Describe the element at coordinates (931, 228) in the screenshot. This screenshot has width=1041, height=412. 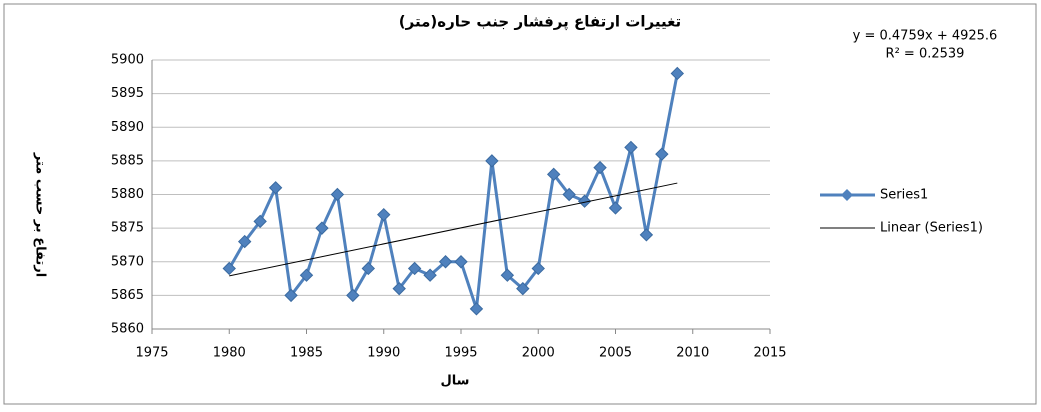
I see `legend-label: Linear (Series1)` at that location.